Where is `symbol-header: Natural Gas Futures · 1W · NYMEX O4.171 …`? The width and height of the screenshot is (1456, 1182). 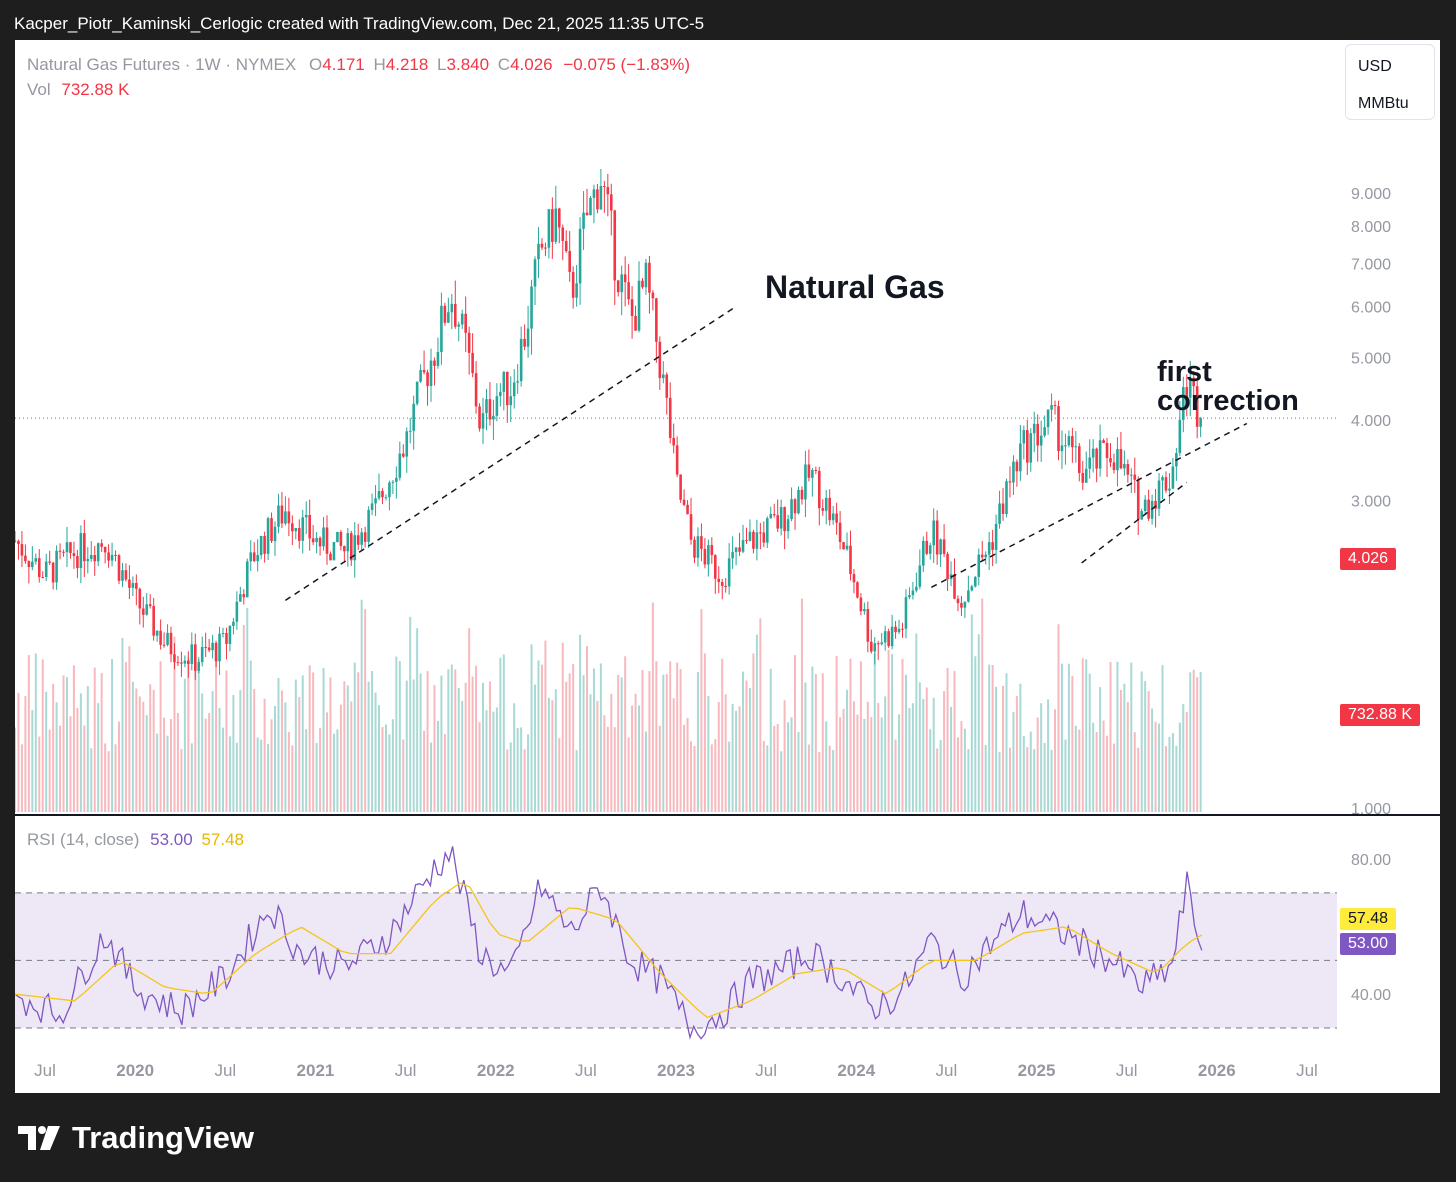 symbol-header: Natural Gas Futures · 1W · NYMEX O4.171 … is located at coordinates (358, 65).